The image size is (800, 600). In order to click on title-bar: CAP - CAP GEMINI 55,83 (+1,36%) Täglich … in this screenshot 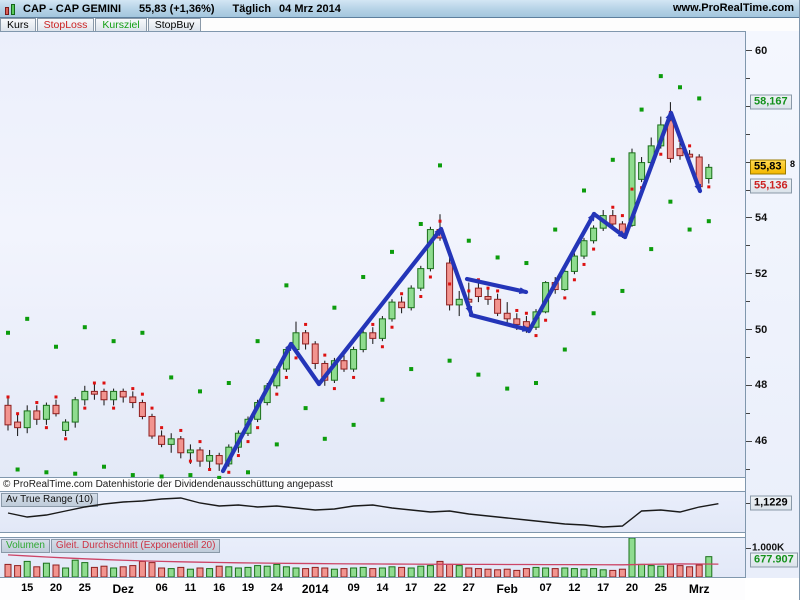, I will do `click(399, 9)`.